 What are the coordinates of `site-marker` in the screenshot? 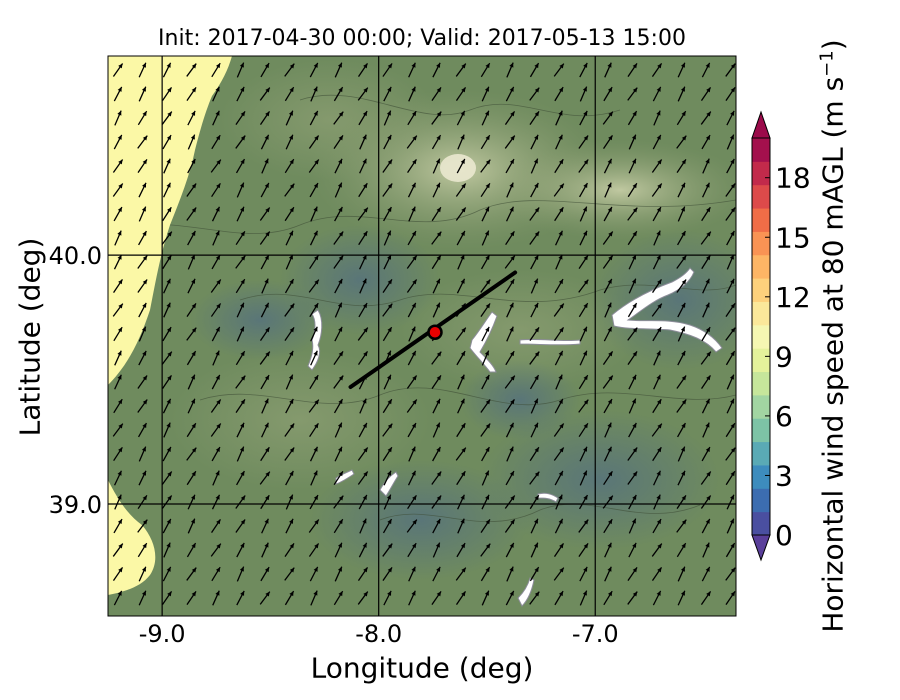 It's located at (435, 332).